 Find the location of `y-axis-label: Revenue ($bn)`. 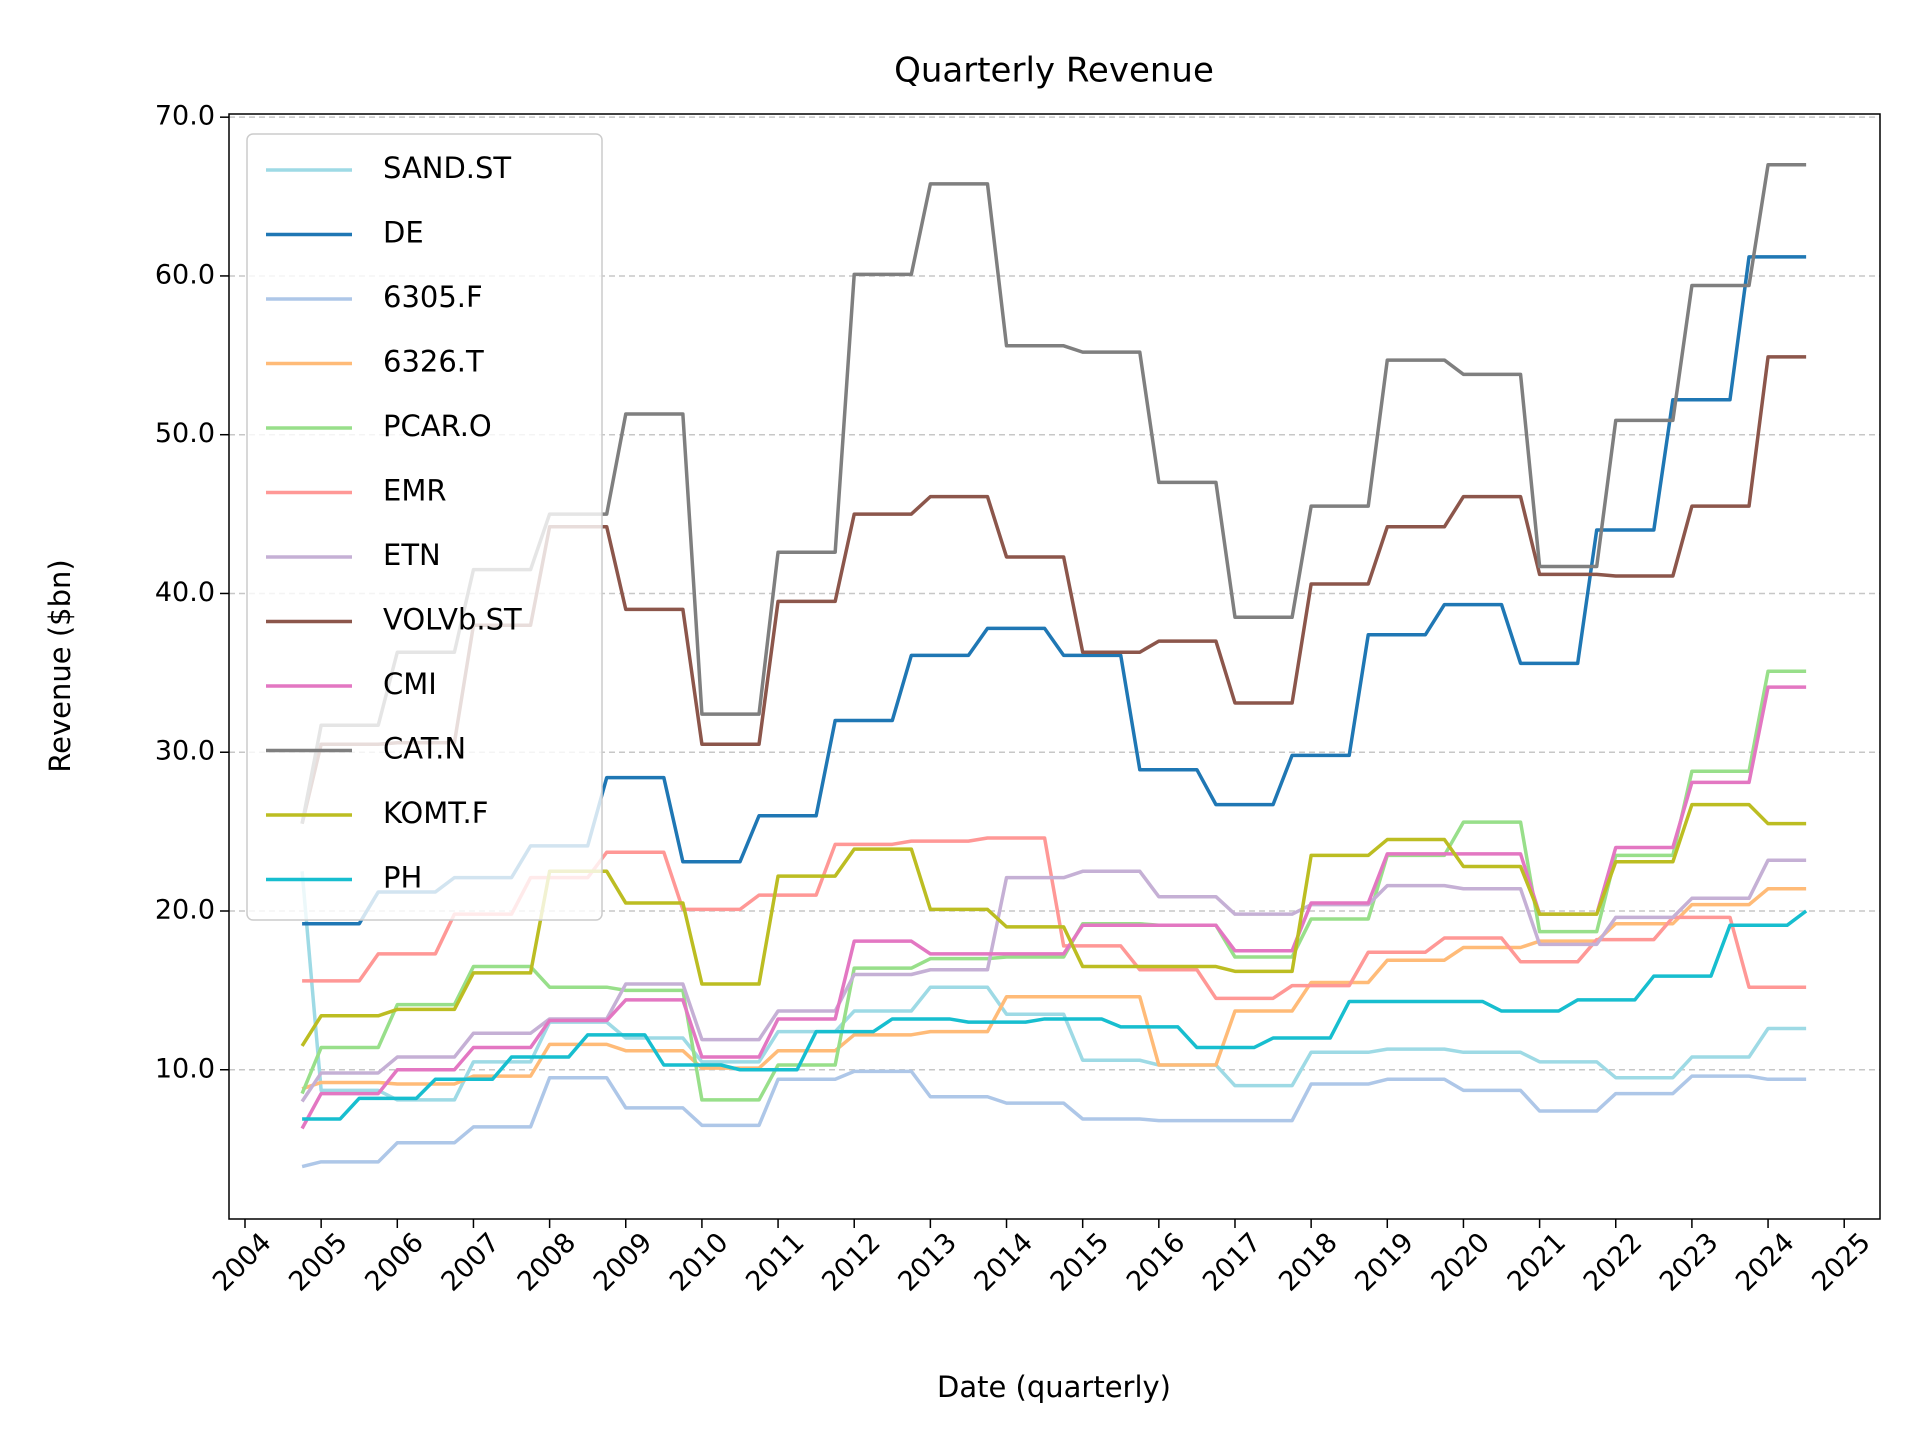

y-axis-label: Revenue ($bn) is located at coordinates (60, 665).